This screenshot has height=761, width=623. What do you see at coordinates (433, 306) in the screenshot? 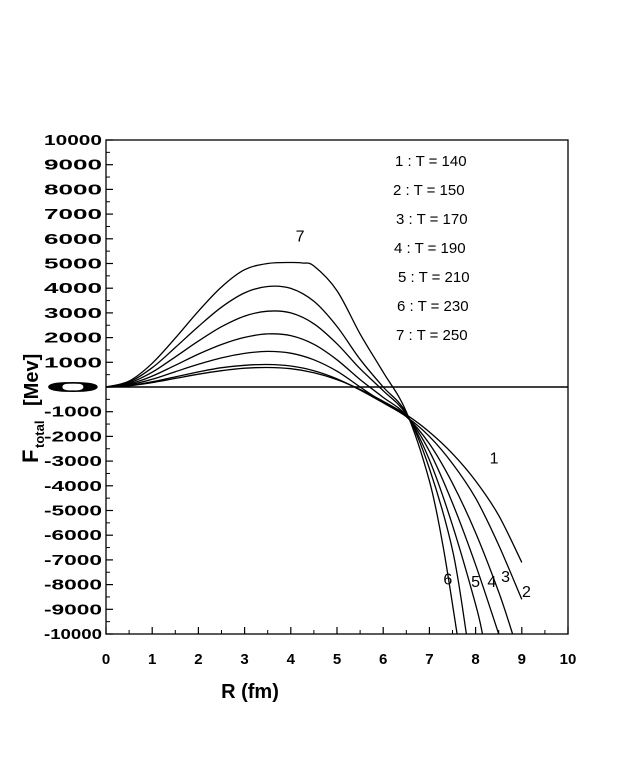
I see `legend-entry: 6 : T = 230` at bounding box center [433, 306].